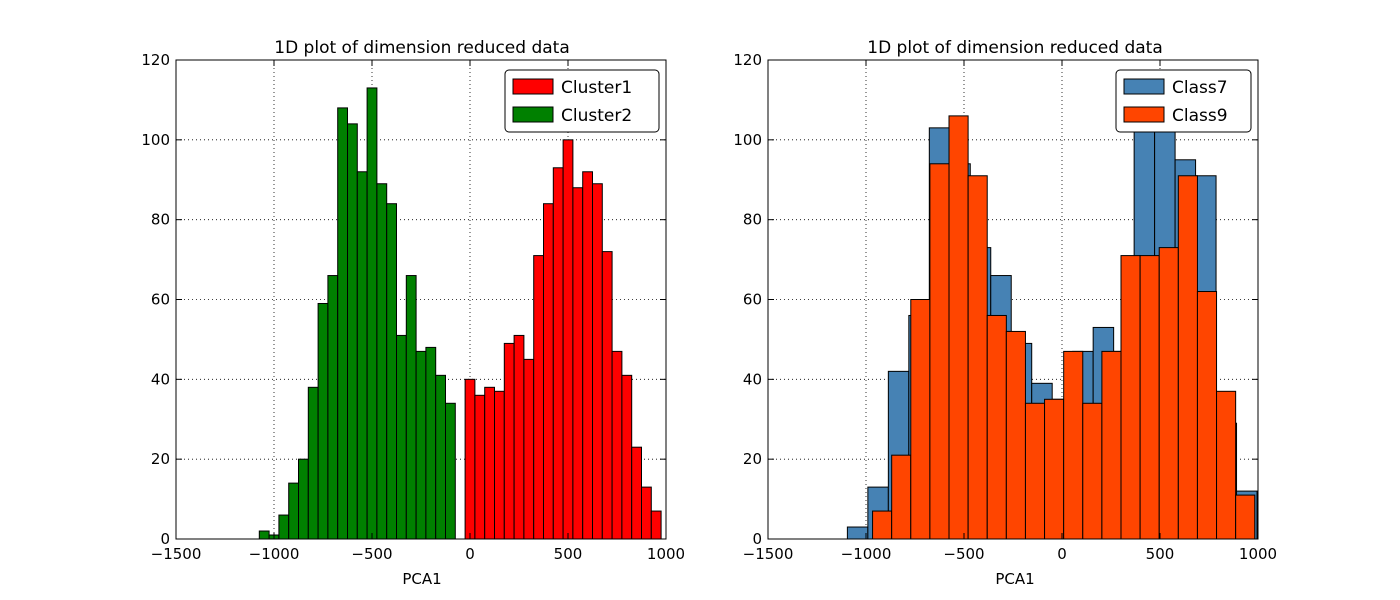 The width and height of the screenshot is (1400, 600). I want to click on left-x-tick-label: 1000, so click(666, 554).